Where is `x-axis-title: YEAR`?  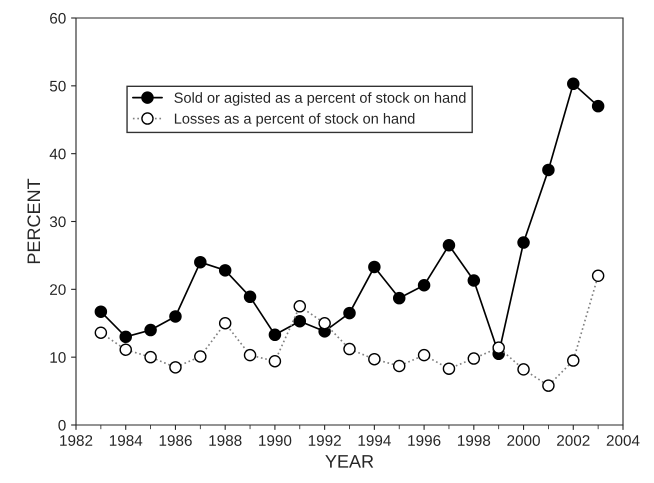
x-axis-title: YEAR is located at coordinates (349, 461).